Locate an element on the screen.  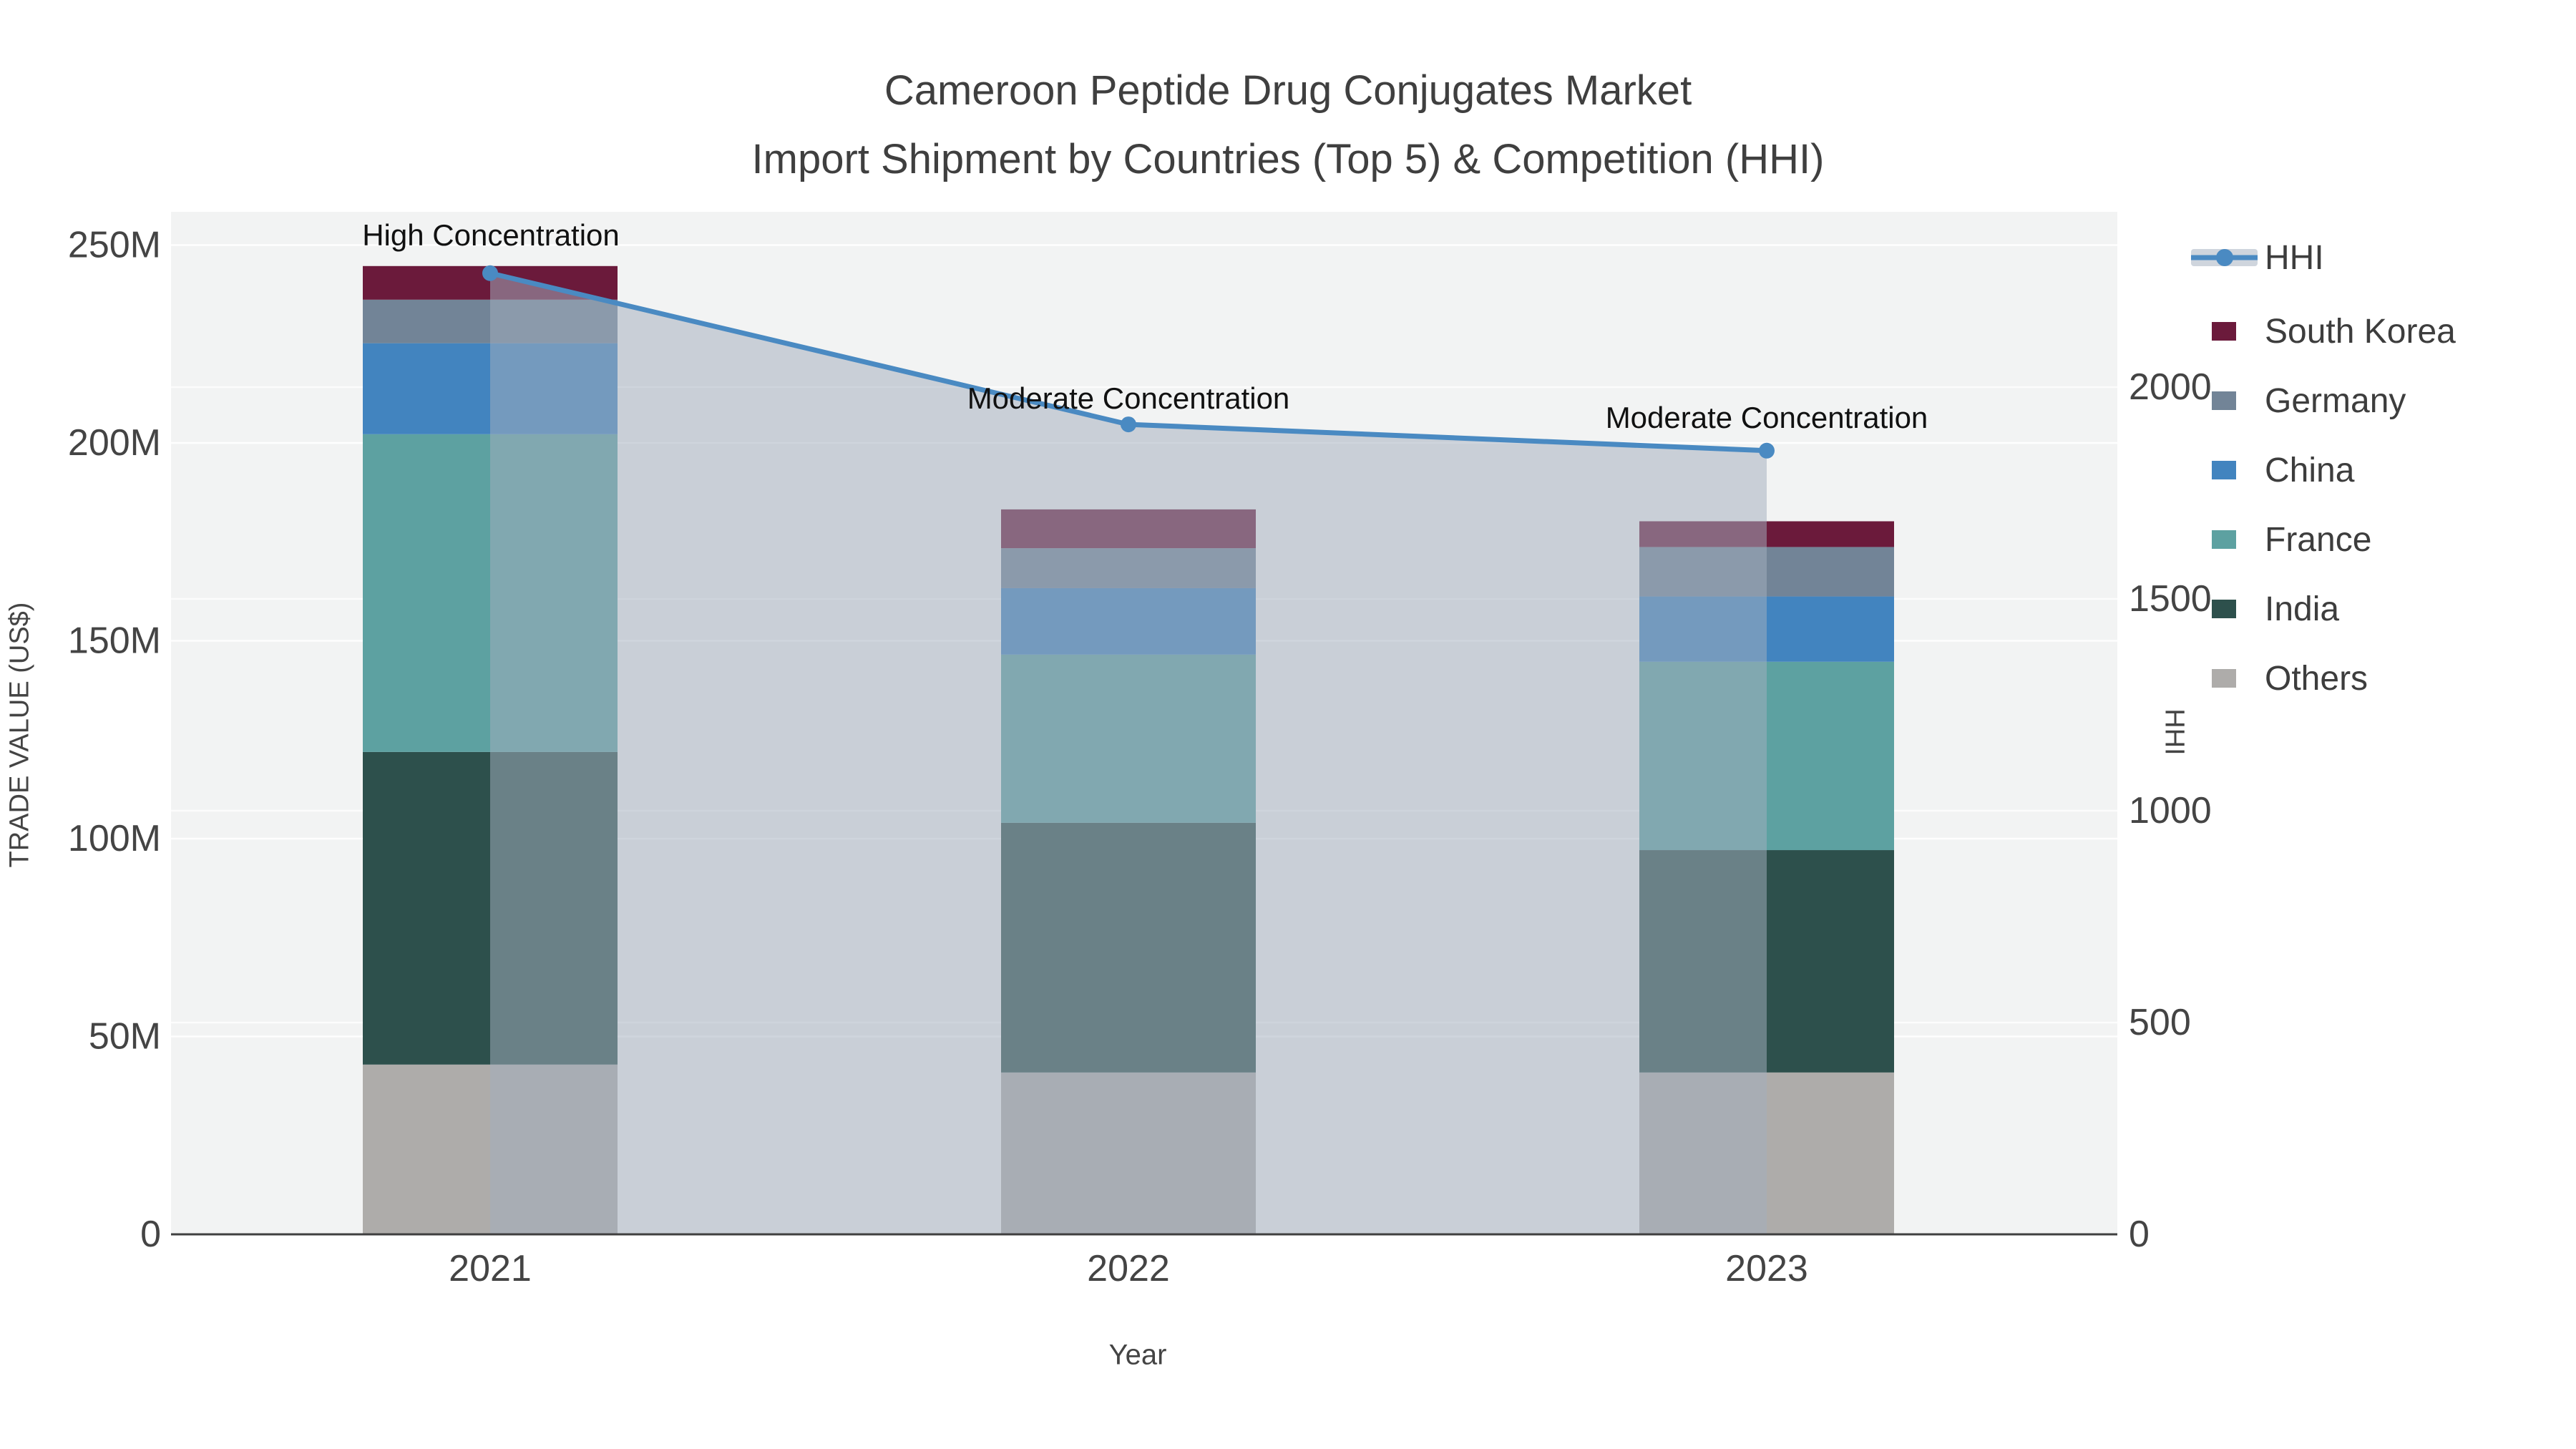
hhi-marker-2023 is located at coordinates (1767, 450).